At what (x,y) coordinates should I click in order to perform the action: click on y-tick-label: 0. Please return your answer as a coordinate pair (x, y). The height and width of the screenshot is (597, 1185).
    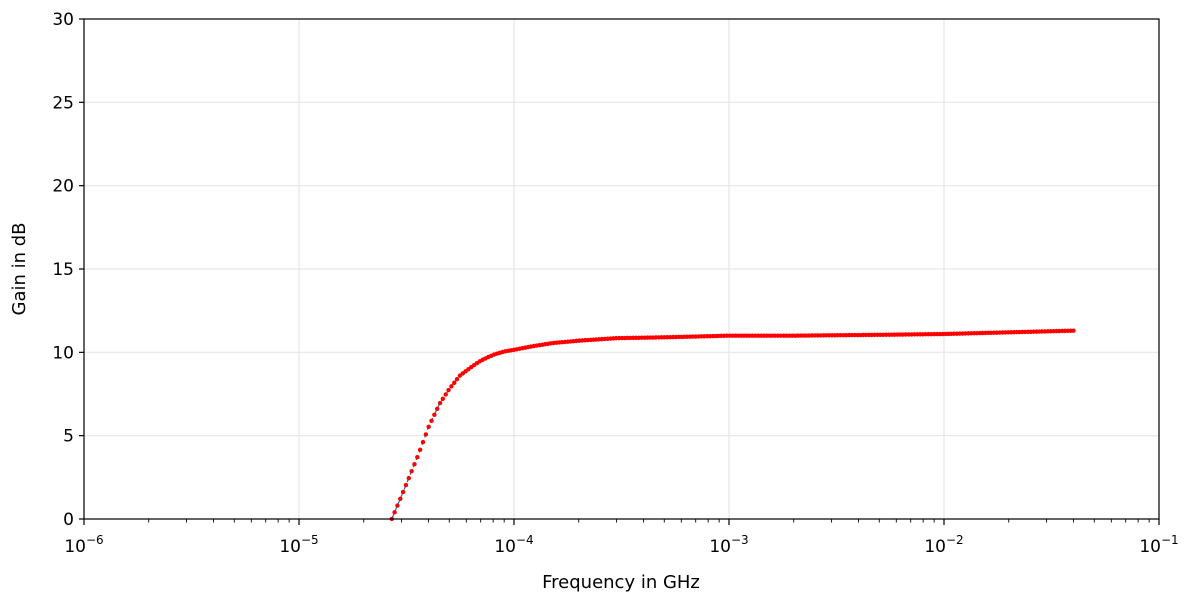
    Looking at the image, I should click on (68, 520).